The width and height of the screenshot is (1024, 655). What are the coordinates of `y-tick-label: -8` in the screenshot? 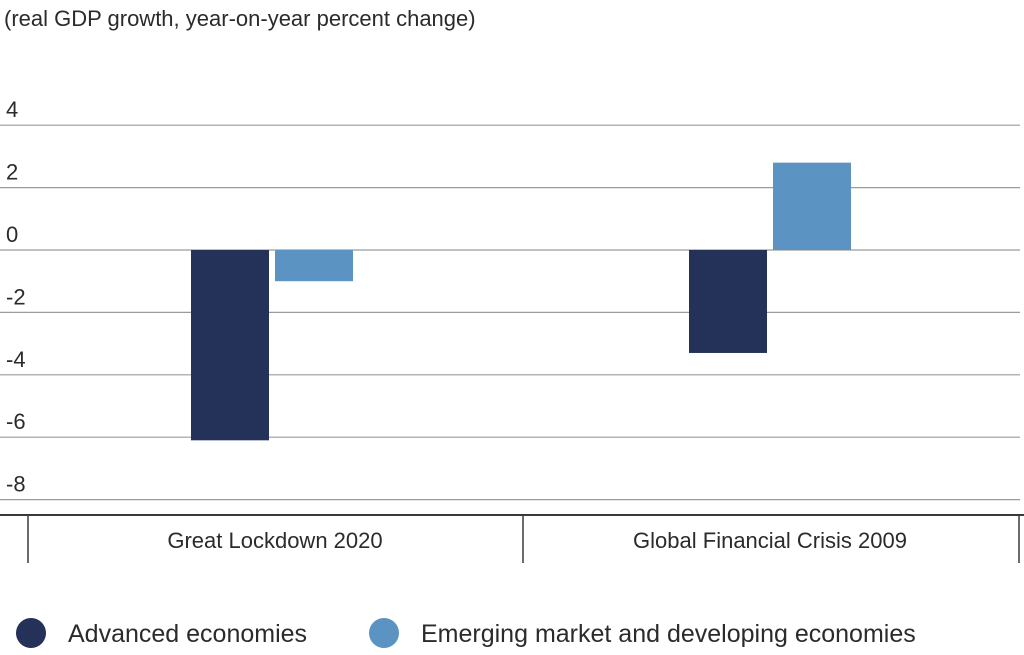 It's located at (16, 484).